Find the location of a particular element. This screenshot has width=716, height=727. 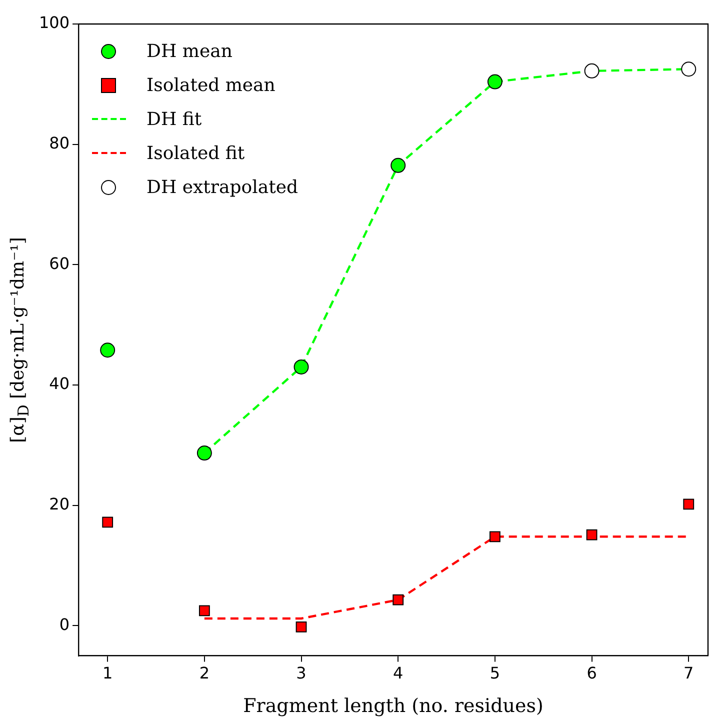

x-tick-label: 7 is located at coordinates (689, 673).